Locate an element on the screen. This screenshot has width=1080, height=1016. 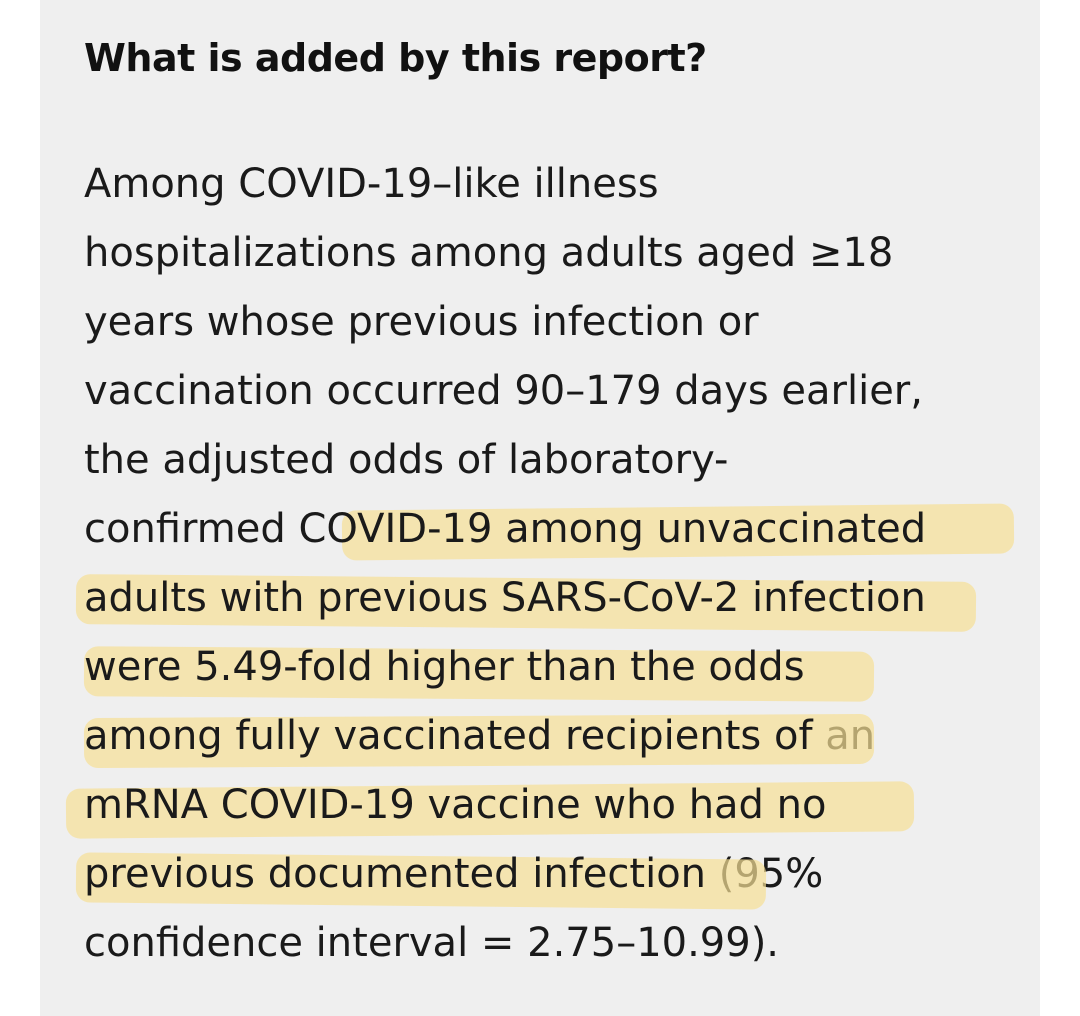
line-text: the adjusted odds of laboratory- is located at coordinates (406, 460).